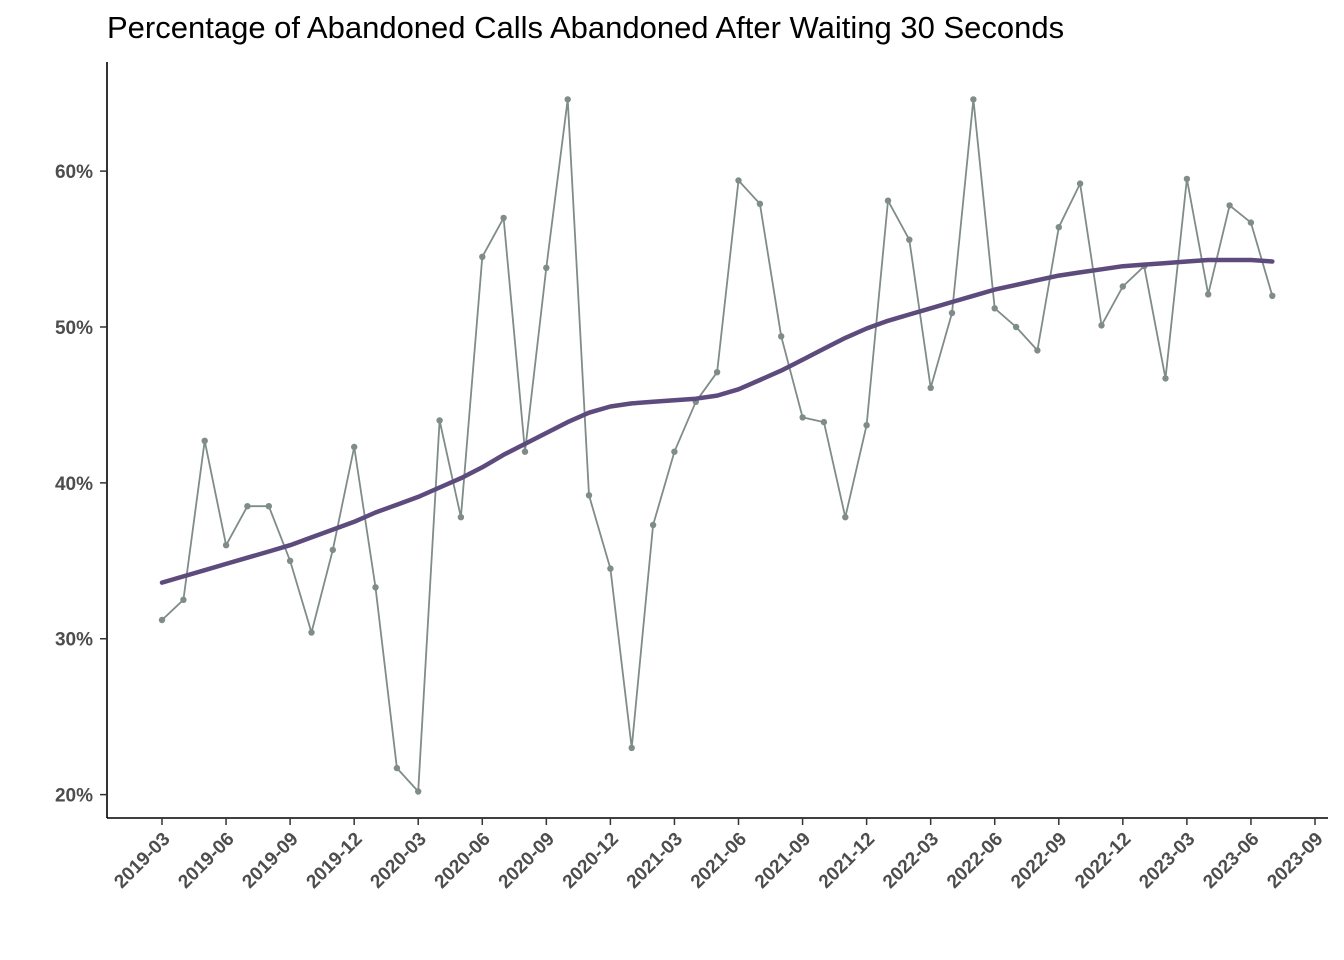  I want to click on x-tick-label: 2023-09, so click(1295, 861).